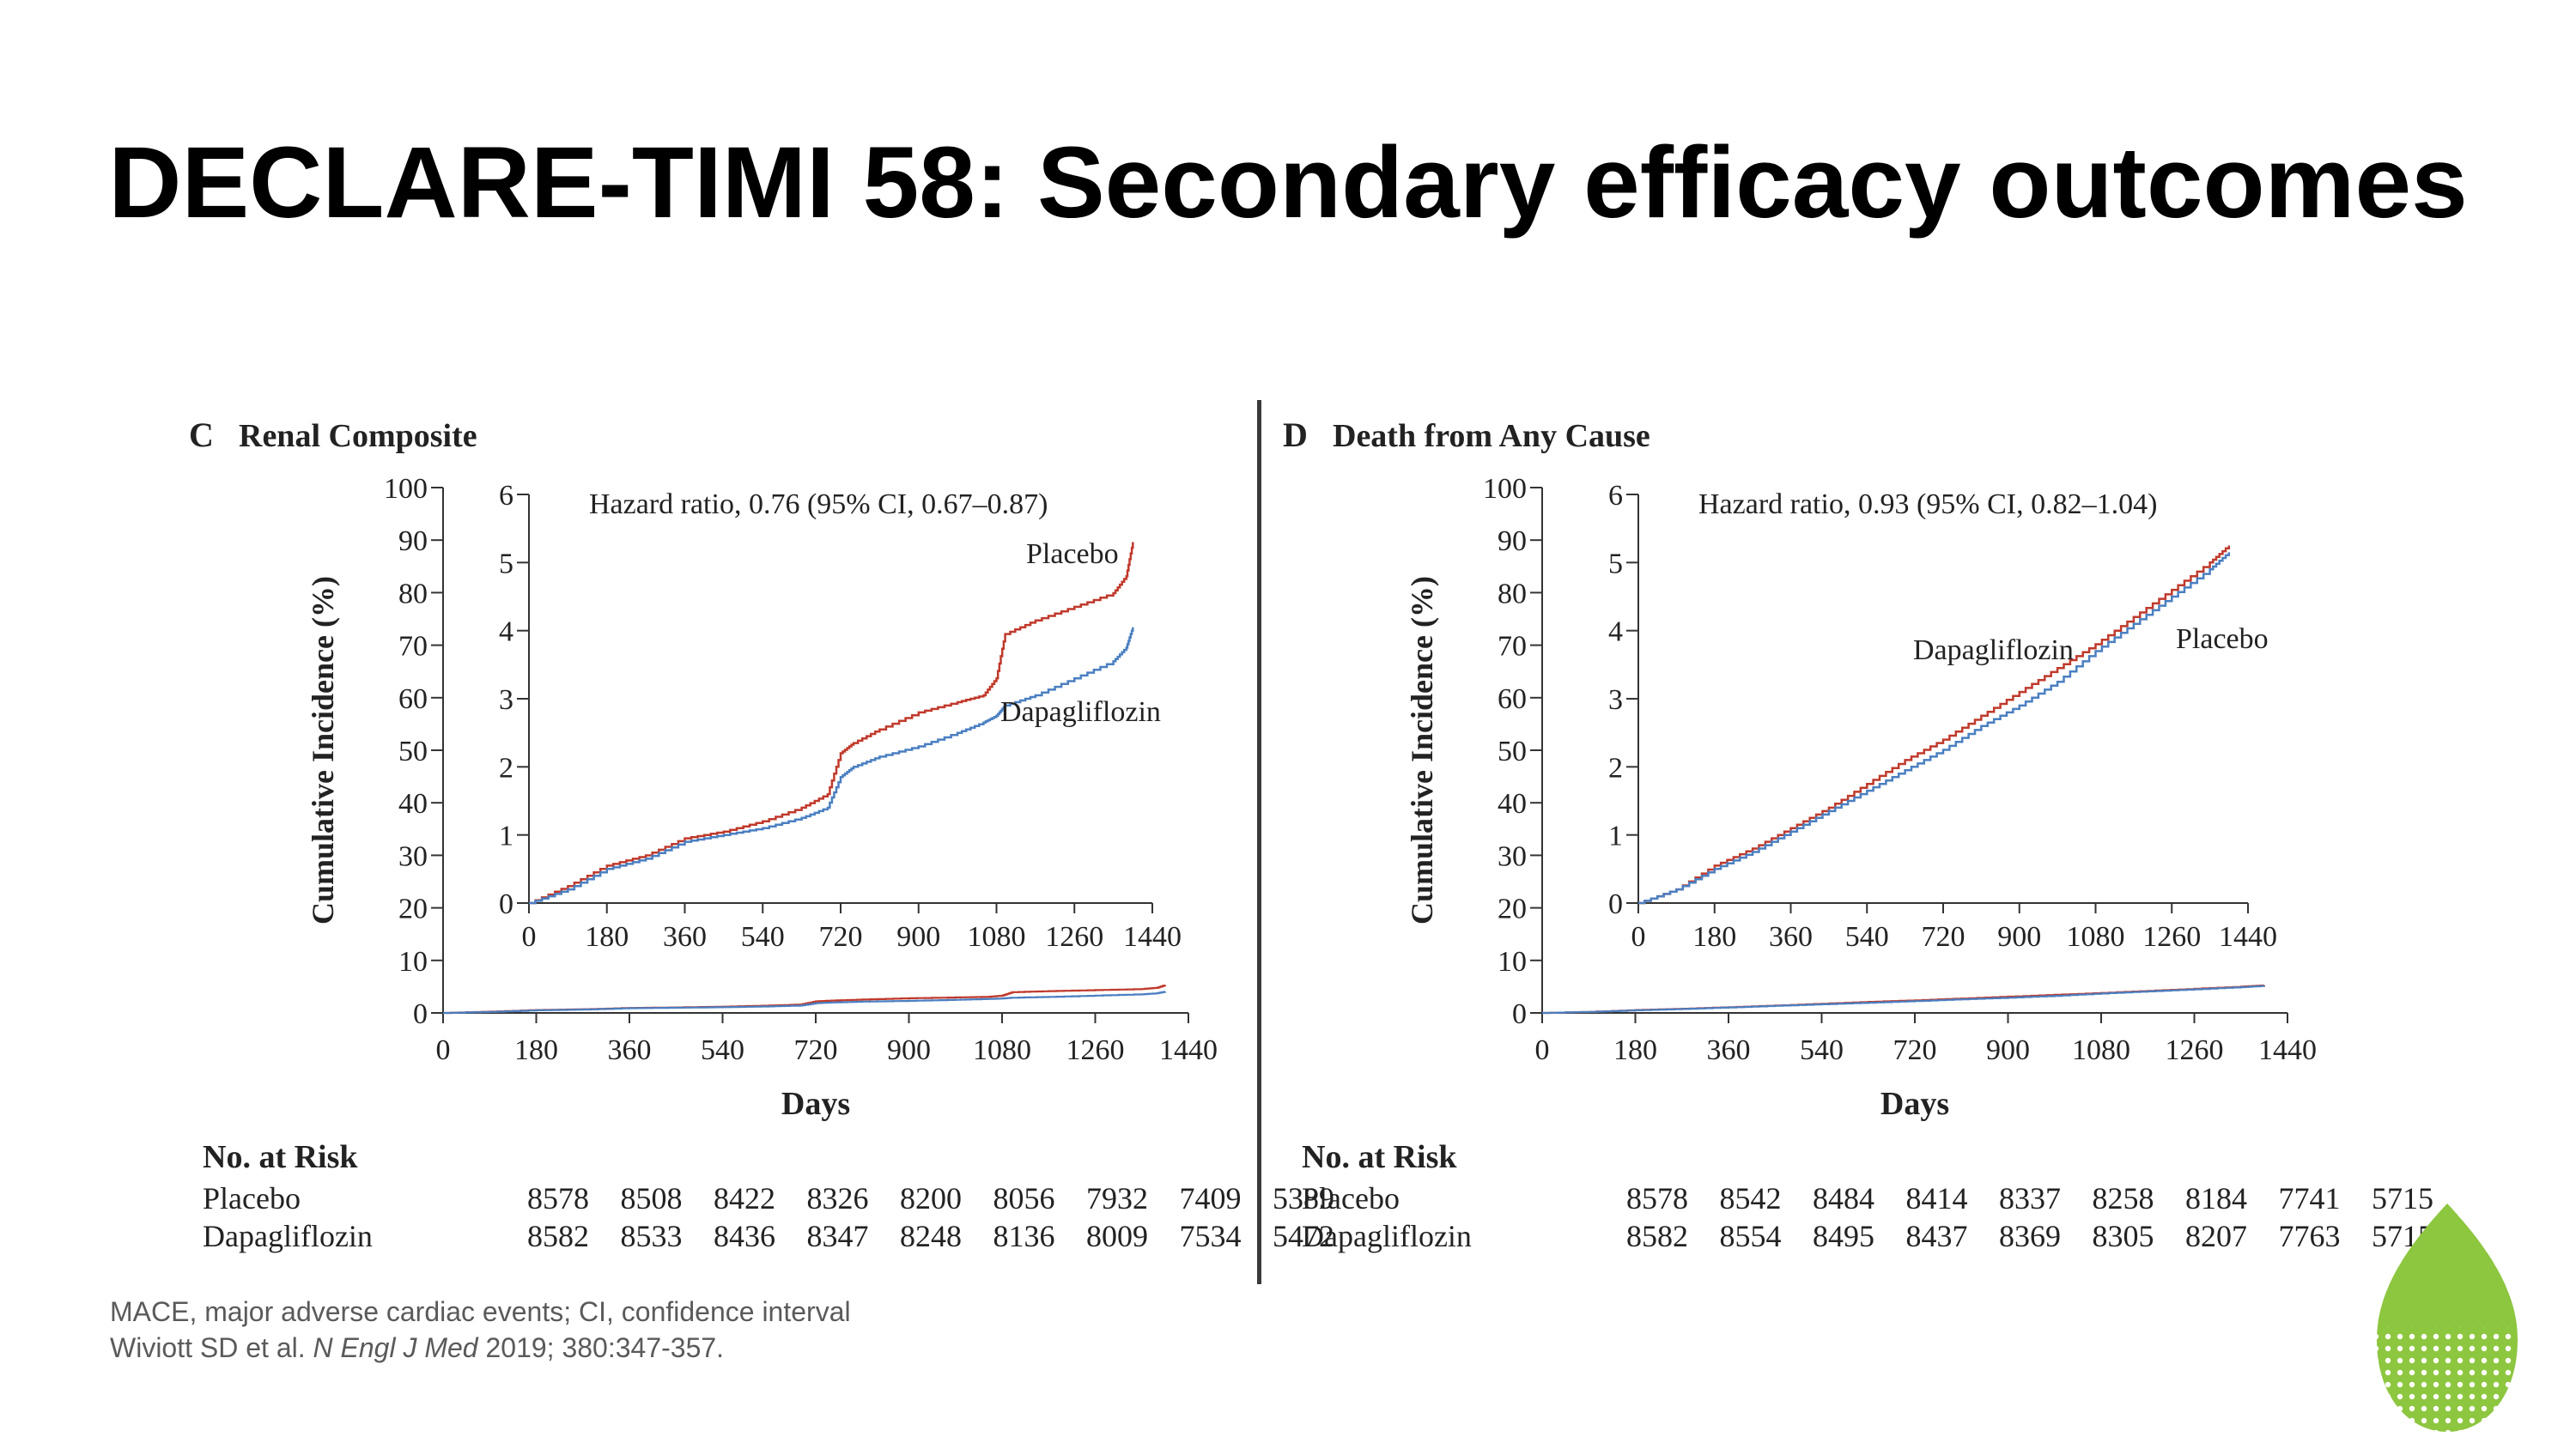 This screenshot has height=1449, width=2576. What do you see at coordinates (506, 836) in the screenshot?
I see `inset-y-tick-label: 1` at bounding box center [506, 836].